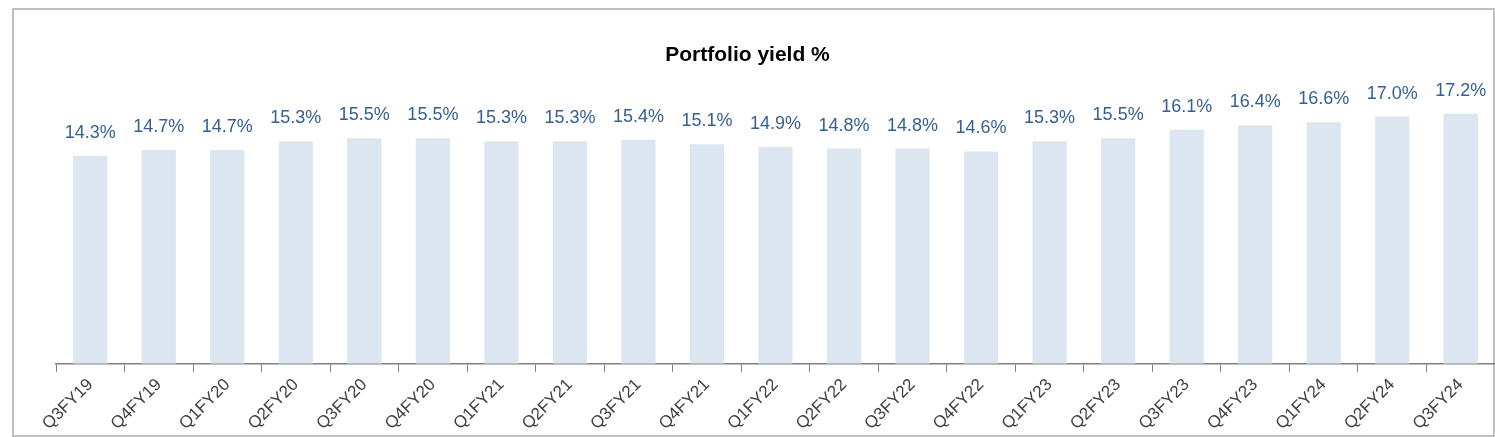  Describe the element at coordinates (981, 127) in the screenshot. I see `data-label: 14.6%` at that location.